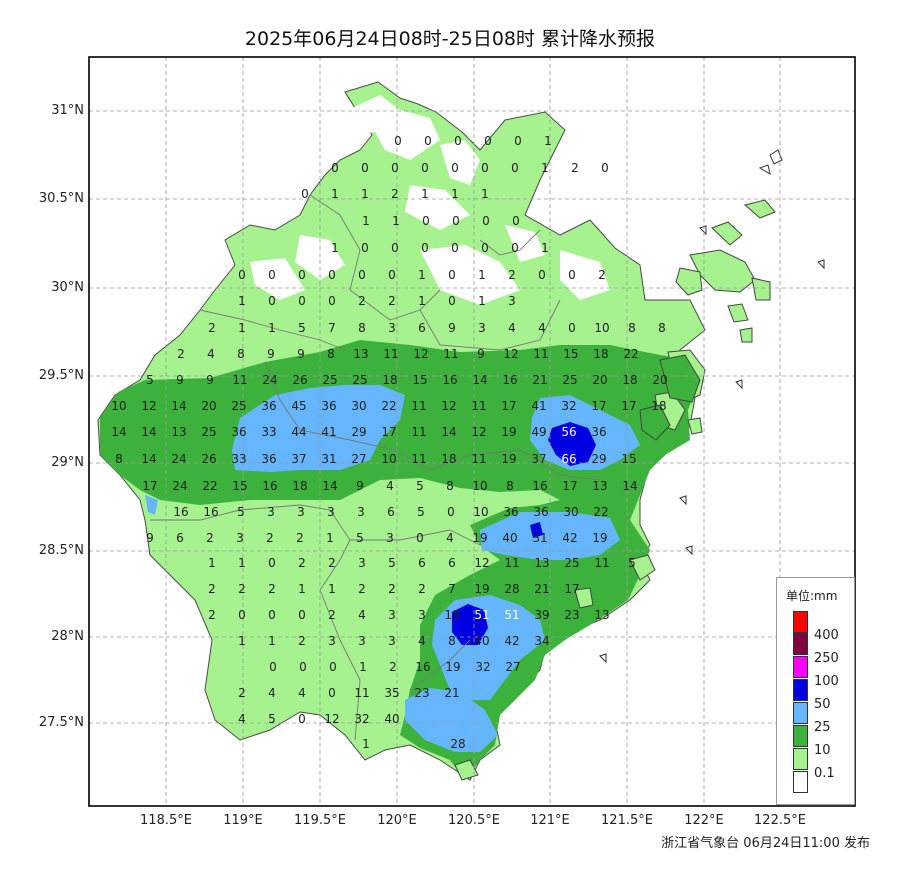 The height and width of the screenshot is (877, 900). Describe the element at coordinates (361, 719) in the screenshot. I see `station-value: 32` at that location.